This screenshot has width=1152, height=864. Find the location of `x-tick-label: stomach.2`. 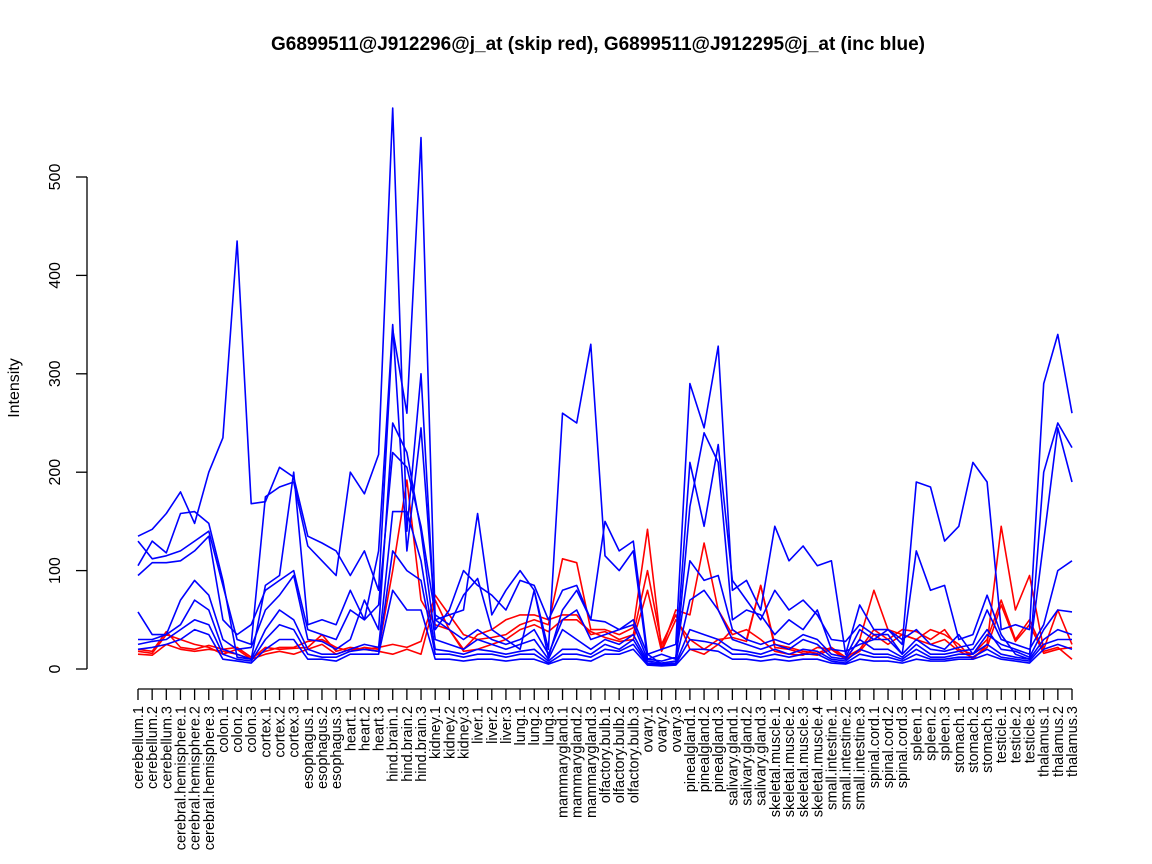

x-tick-label: stomach.2 is located at coordinates (974, 739).